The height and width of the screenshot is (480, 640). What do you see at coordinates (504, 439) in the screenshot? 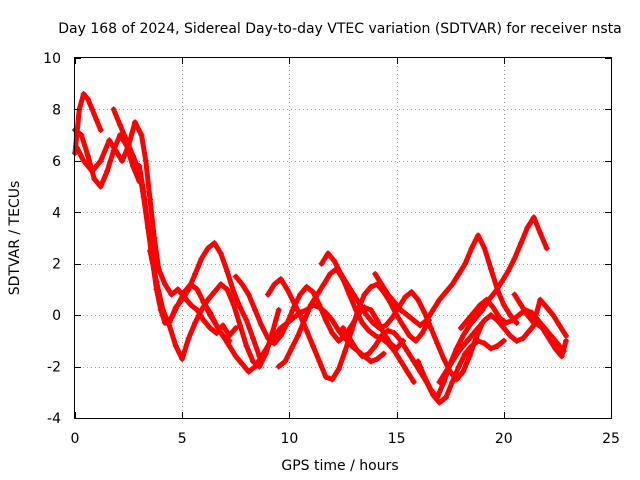
I see `x-tick-label: 20` at bounding box center [504, 439].